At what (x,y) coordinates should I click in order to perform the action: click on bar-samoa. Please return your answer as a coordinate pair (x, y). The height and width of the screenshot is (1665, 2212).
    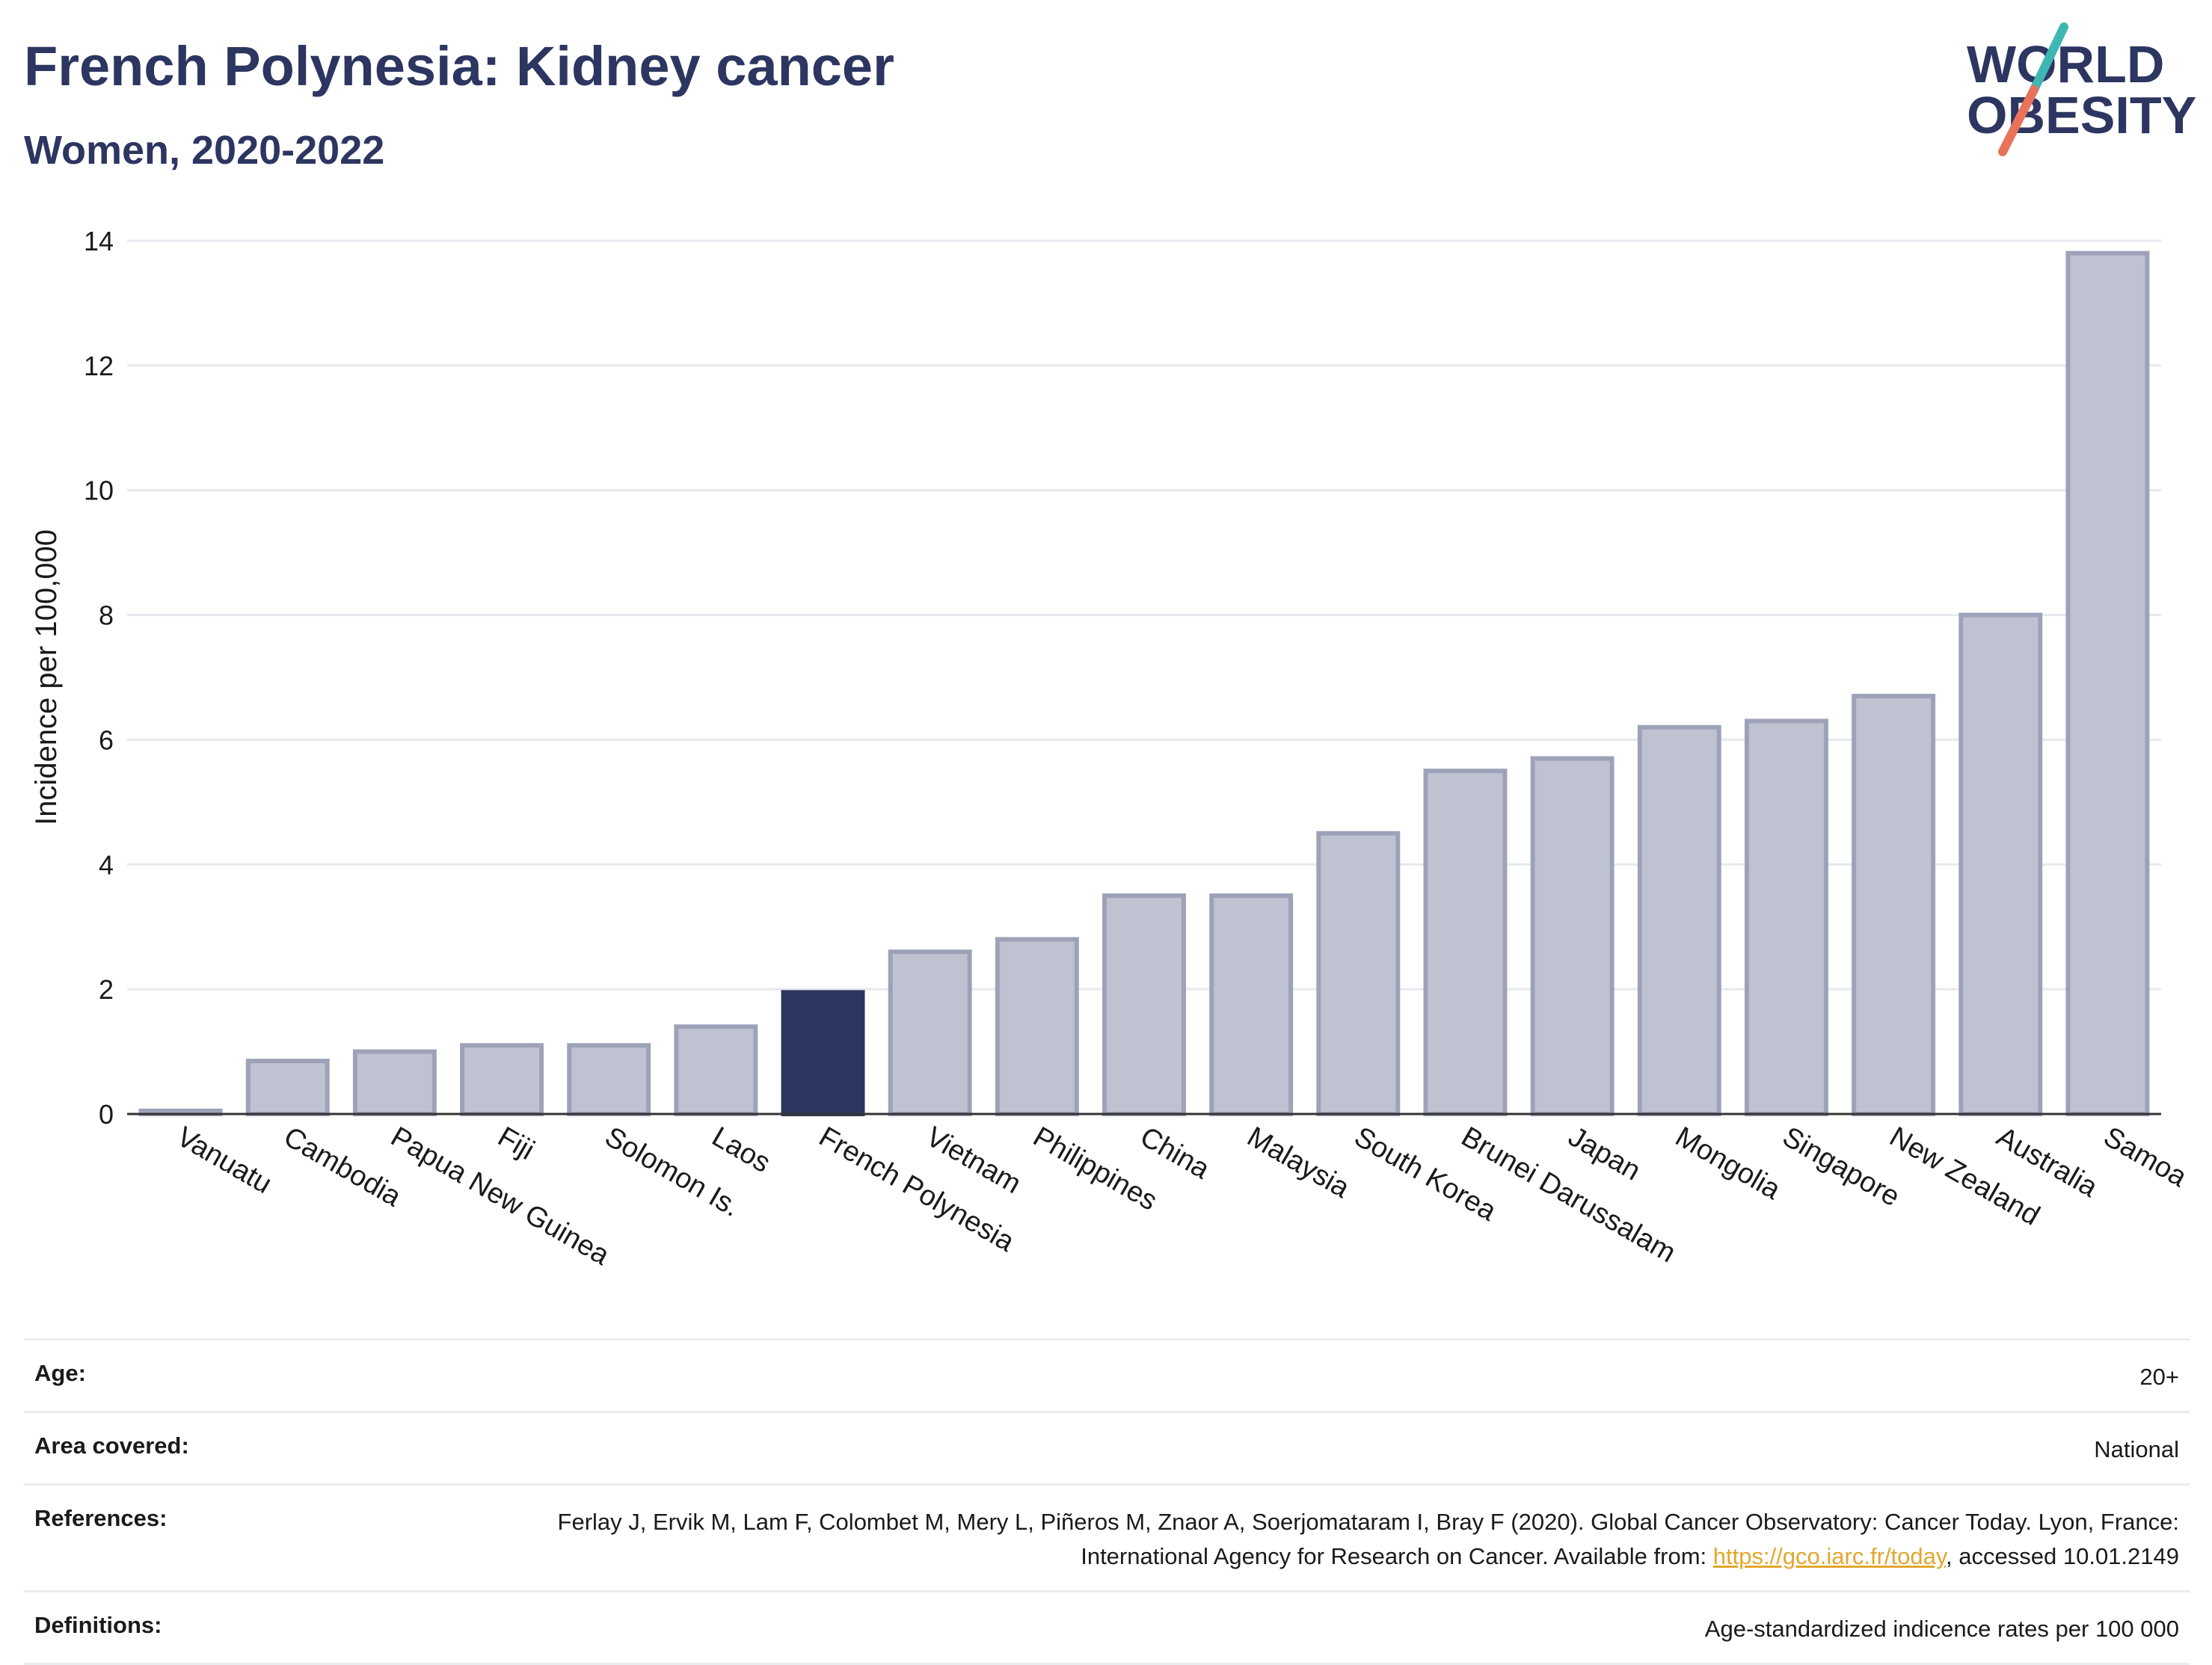
    Looking at the image, I should click on (2107, 683).